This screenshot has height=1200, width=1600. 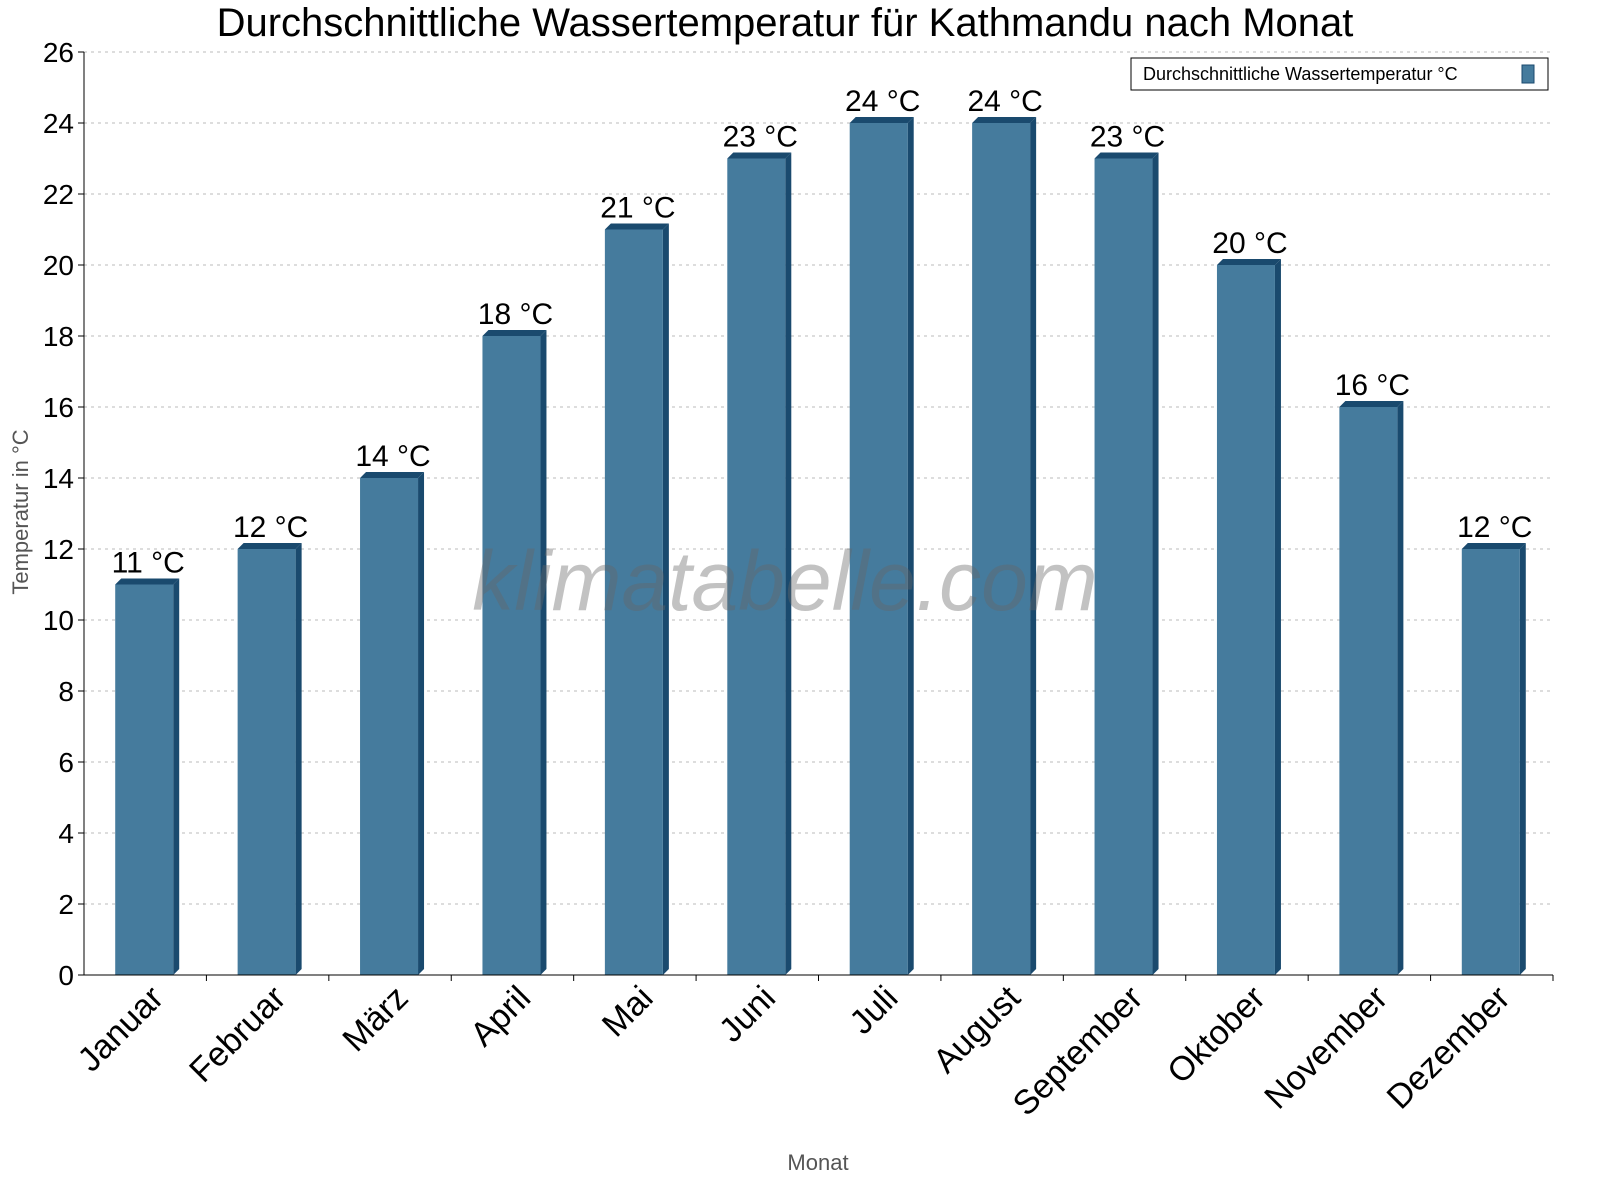 What do you see at coordinates (1300, 74) in the screenshot?
I see `legend-label: Durchschnittliche Wassertemperatur °C` at bounding box center [1300, 74].